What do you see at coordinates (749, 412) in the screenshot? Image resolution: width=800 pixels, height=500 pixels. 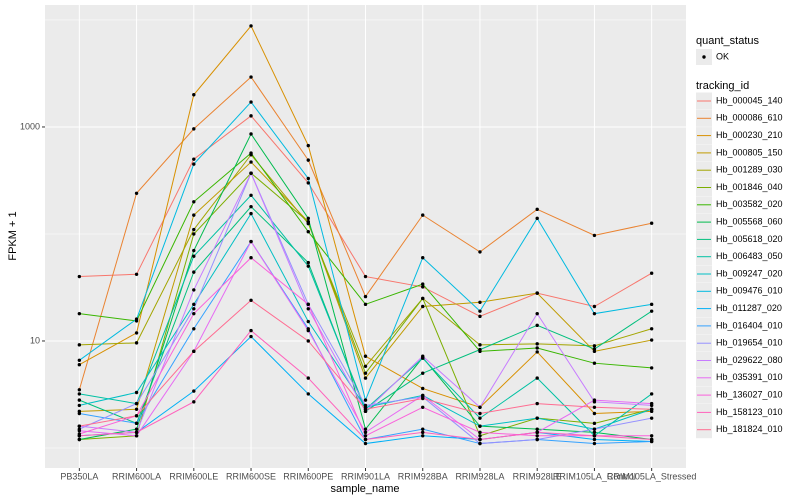 I see `legend-label: Hb_158123_010` at bounding box center [749, 412].